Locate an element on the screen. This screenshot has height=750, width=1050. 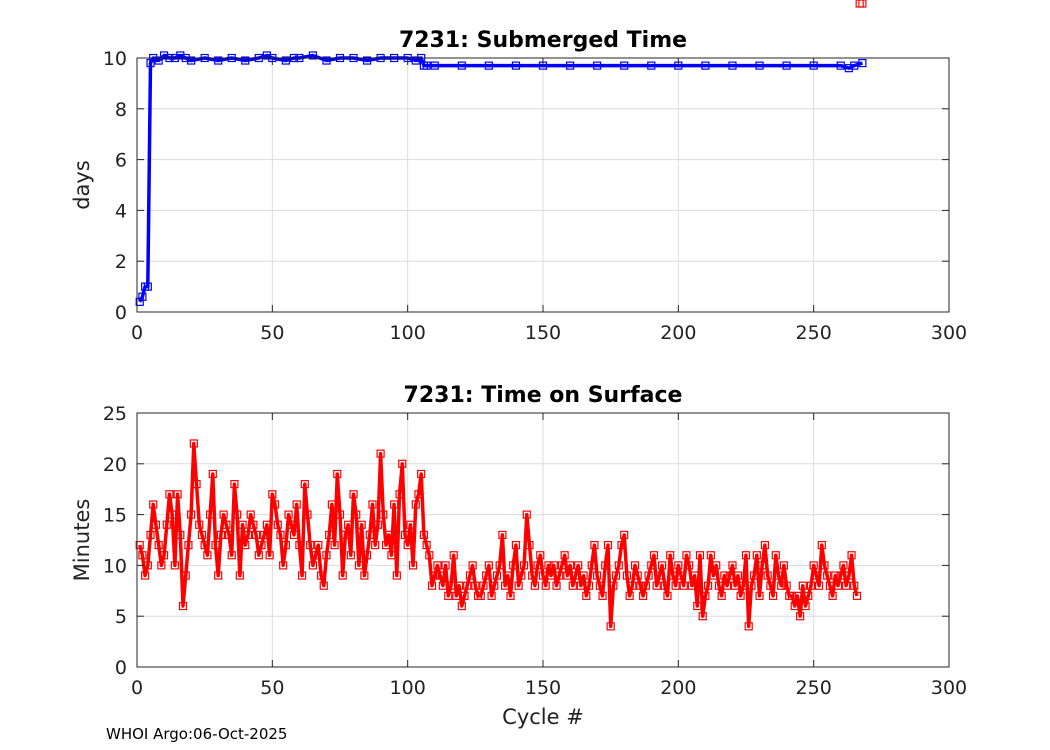
x-tick-label: 300 is located at coordinates (949, 333).